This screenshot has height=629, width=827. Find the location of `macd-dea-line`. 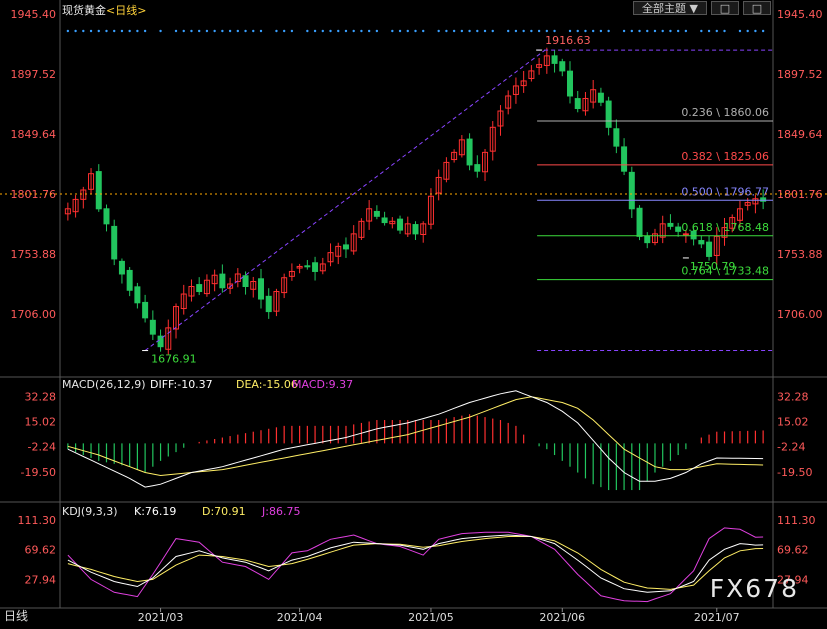

macd-dea-line is located at coordinates (415, 436).